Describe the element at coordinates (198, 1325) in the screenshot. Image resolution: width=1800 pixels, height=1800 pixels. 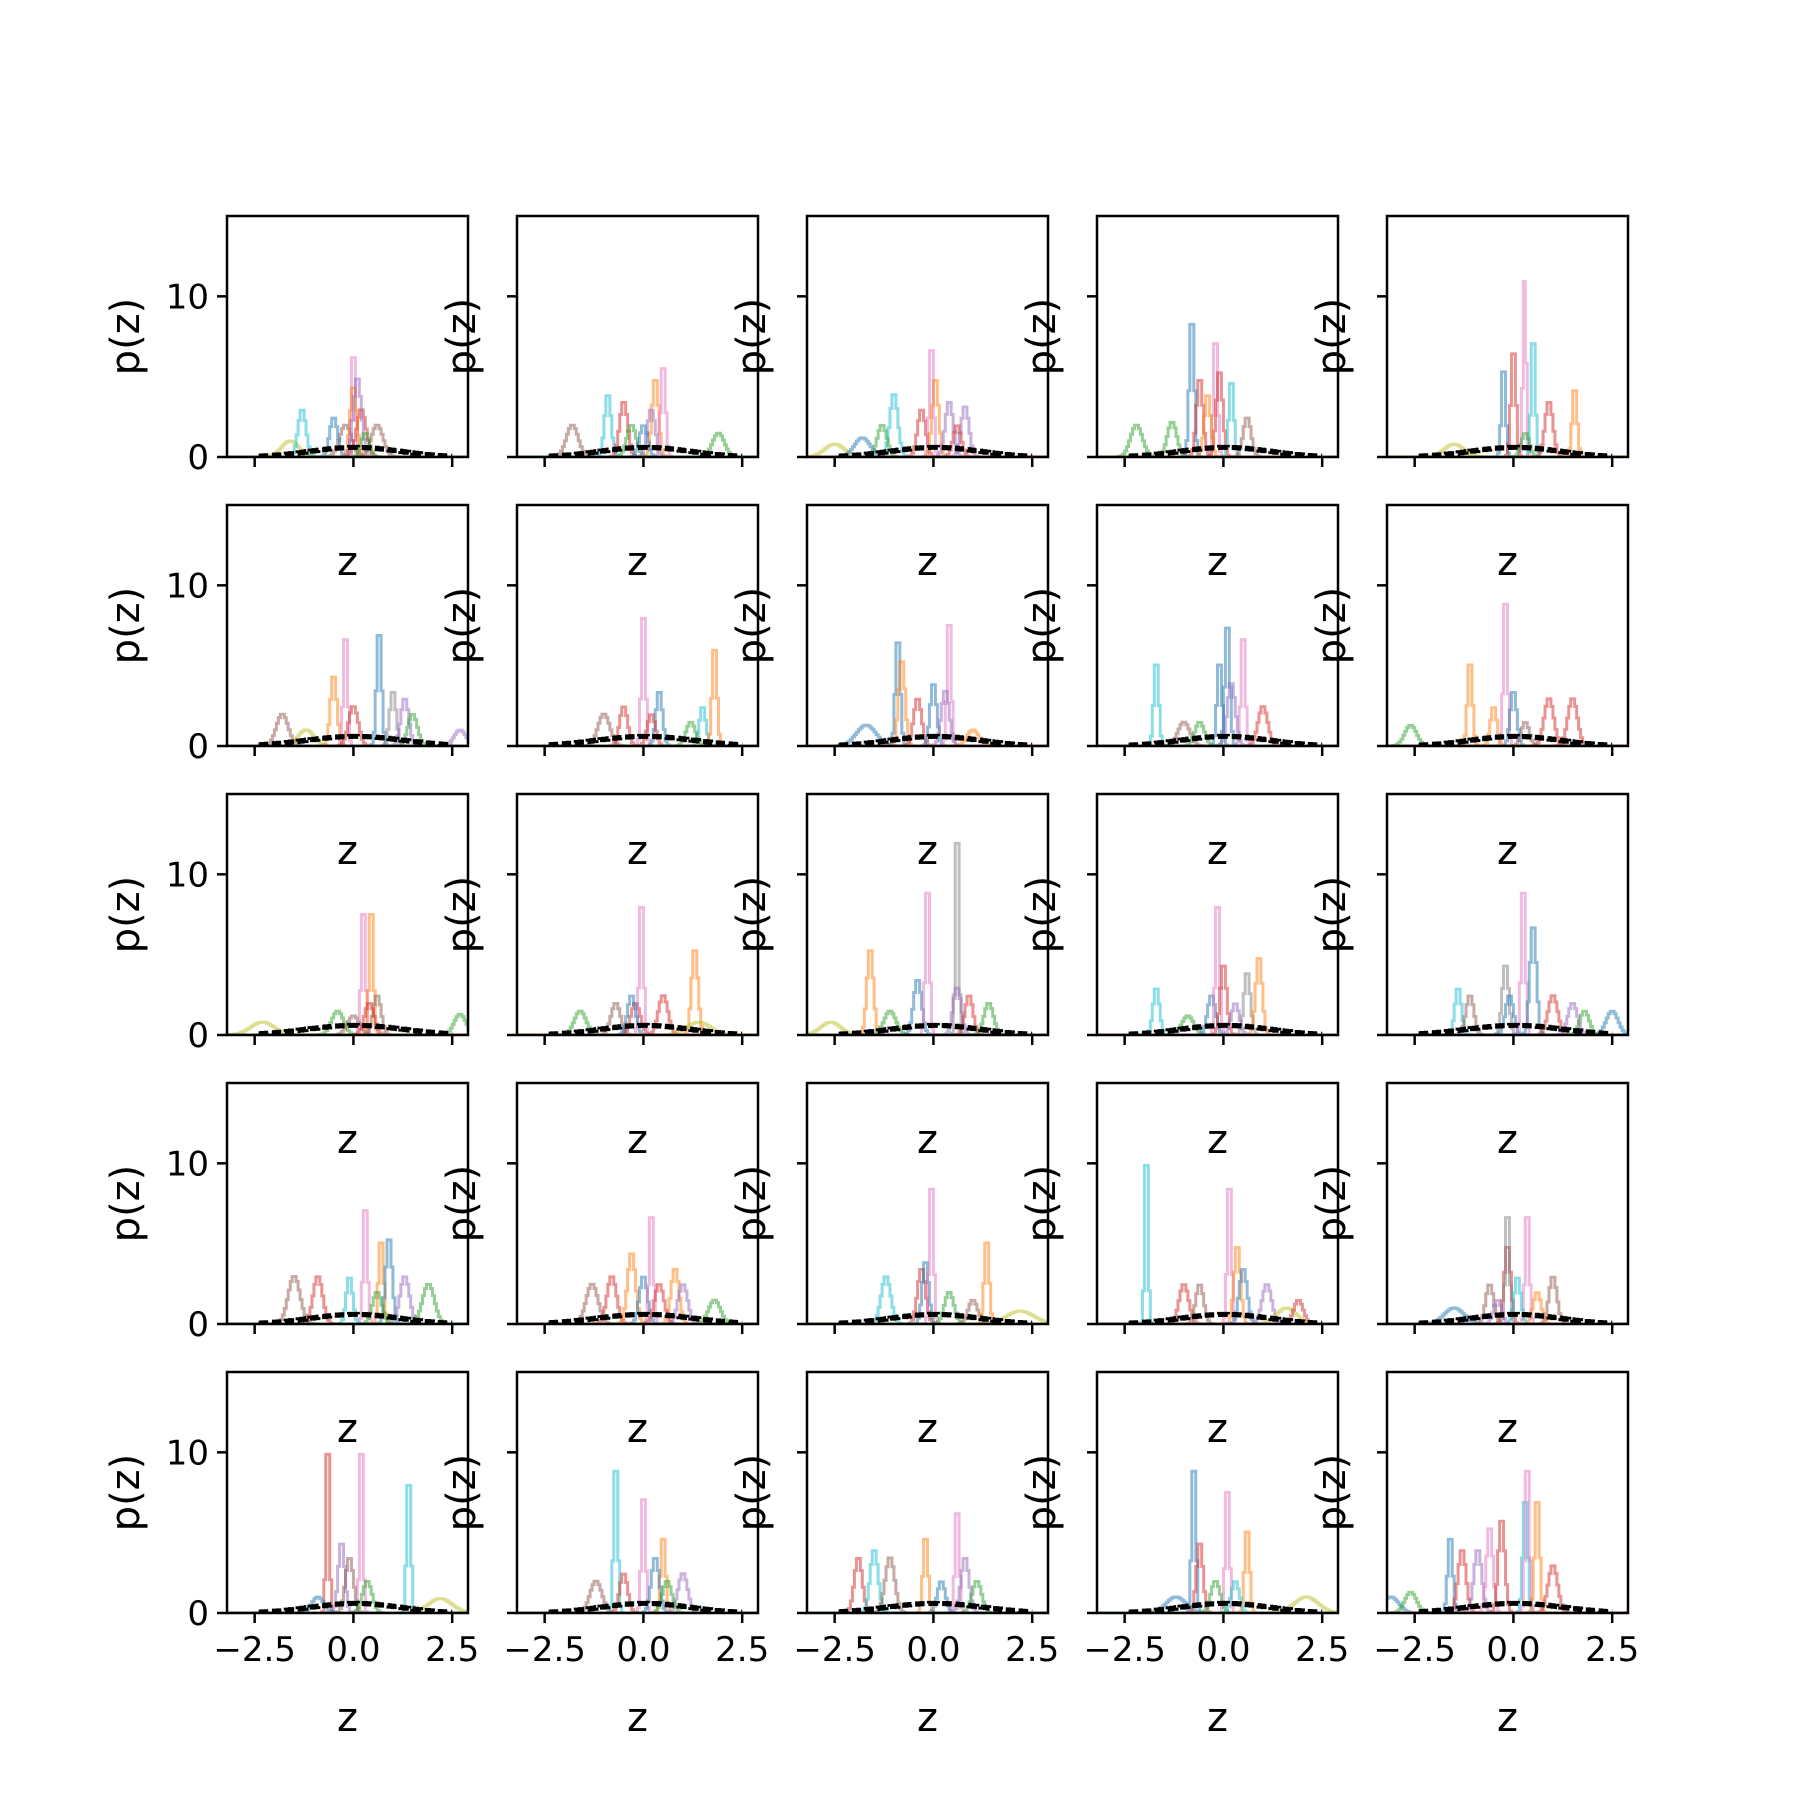
I see `y-tick-label: 0` at that location.